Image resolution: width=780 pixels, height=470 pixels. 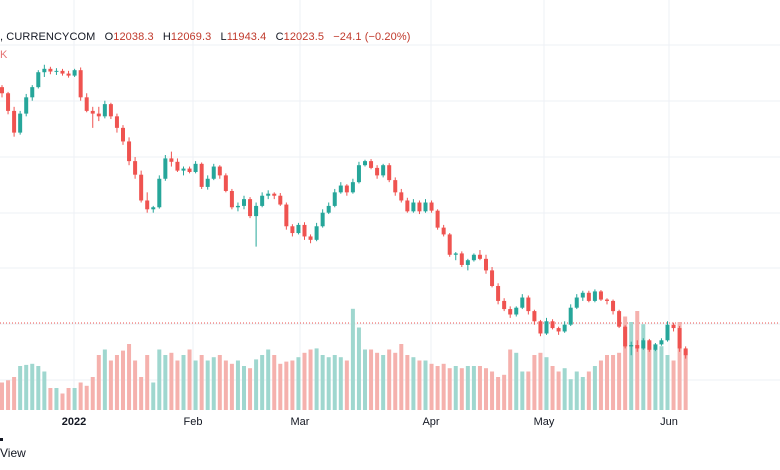 I want to click on low-value: 11943.4, so click(x=246, y=37).